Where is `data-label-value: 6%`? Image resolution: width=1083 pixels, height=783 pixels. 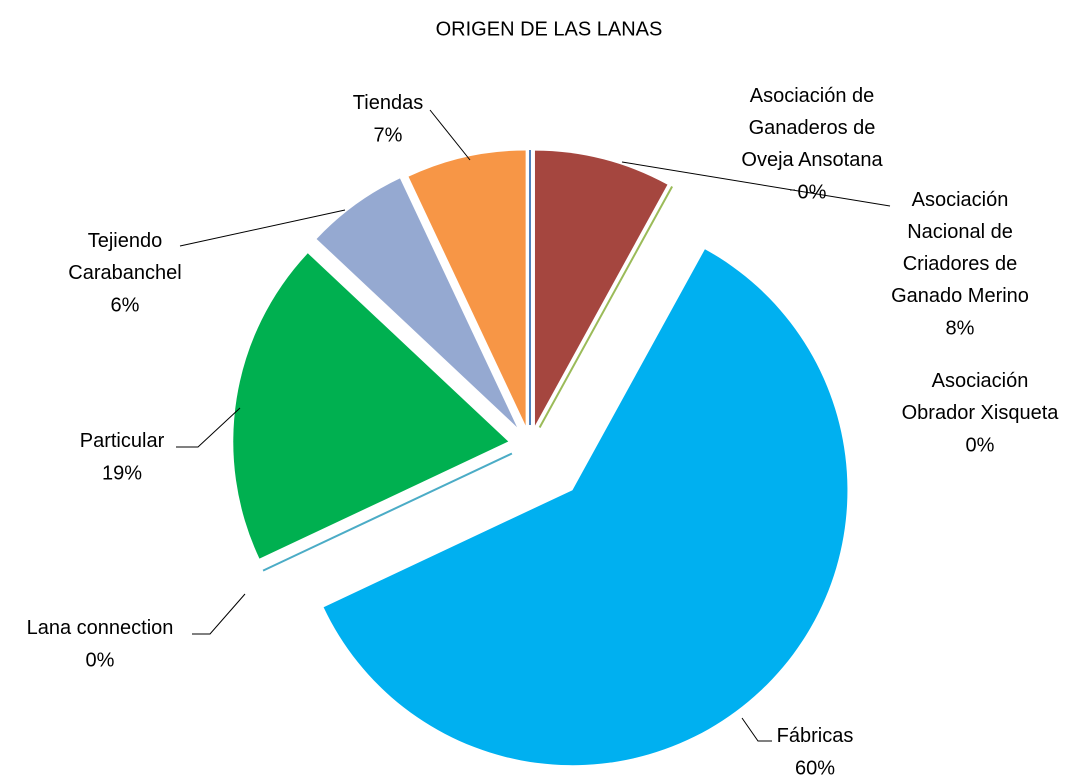
data-label-value: 6% is located at coordinates (125, 305).